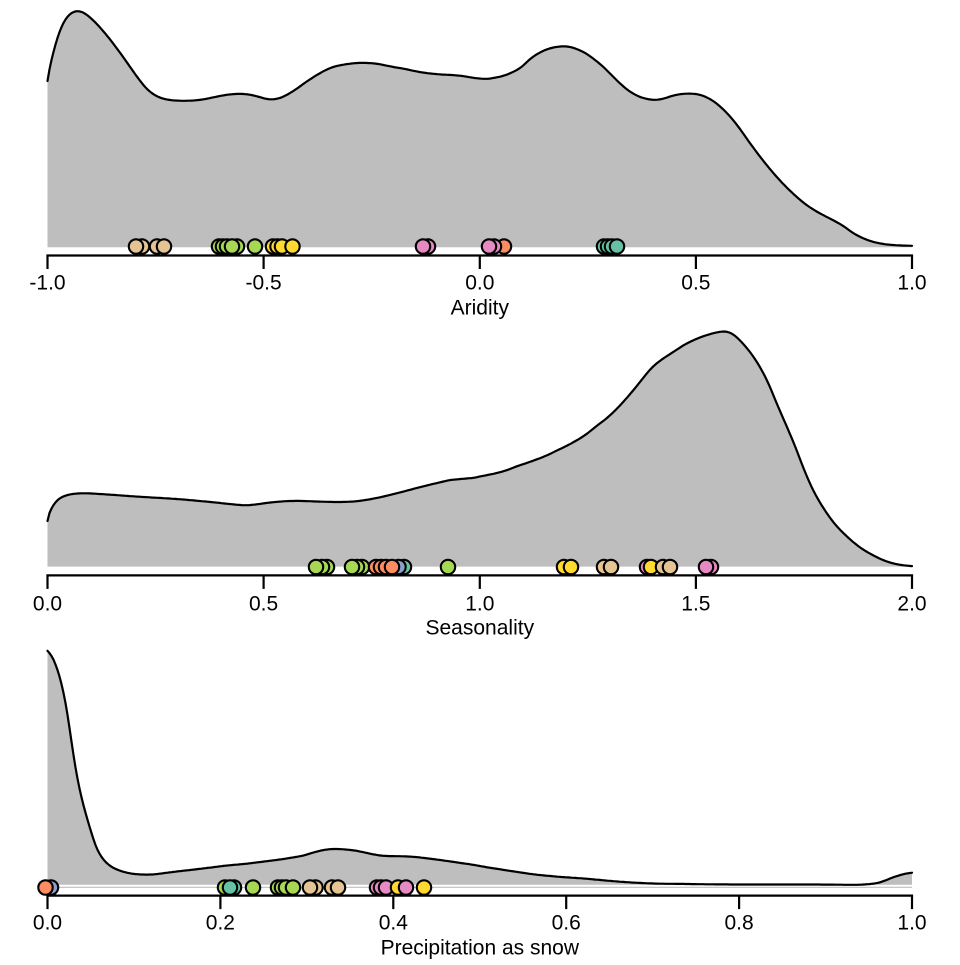  I want to click on svg-text: Seasonality, so click(480, 628).